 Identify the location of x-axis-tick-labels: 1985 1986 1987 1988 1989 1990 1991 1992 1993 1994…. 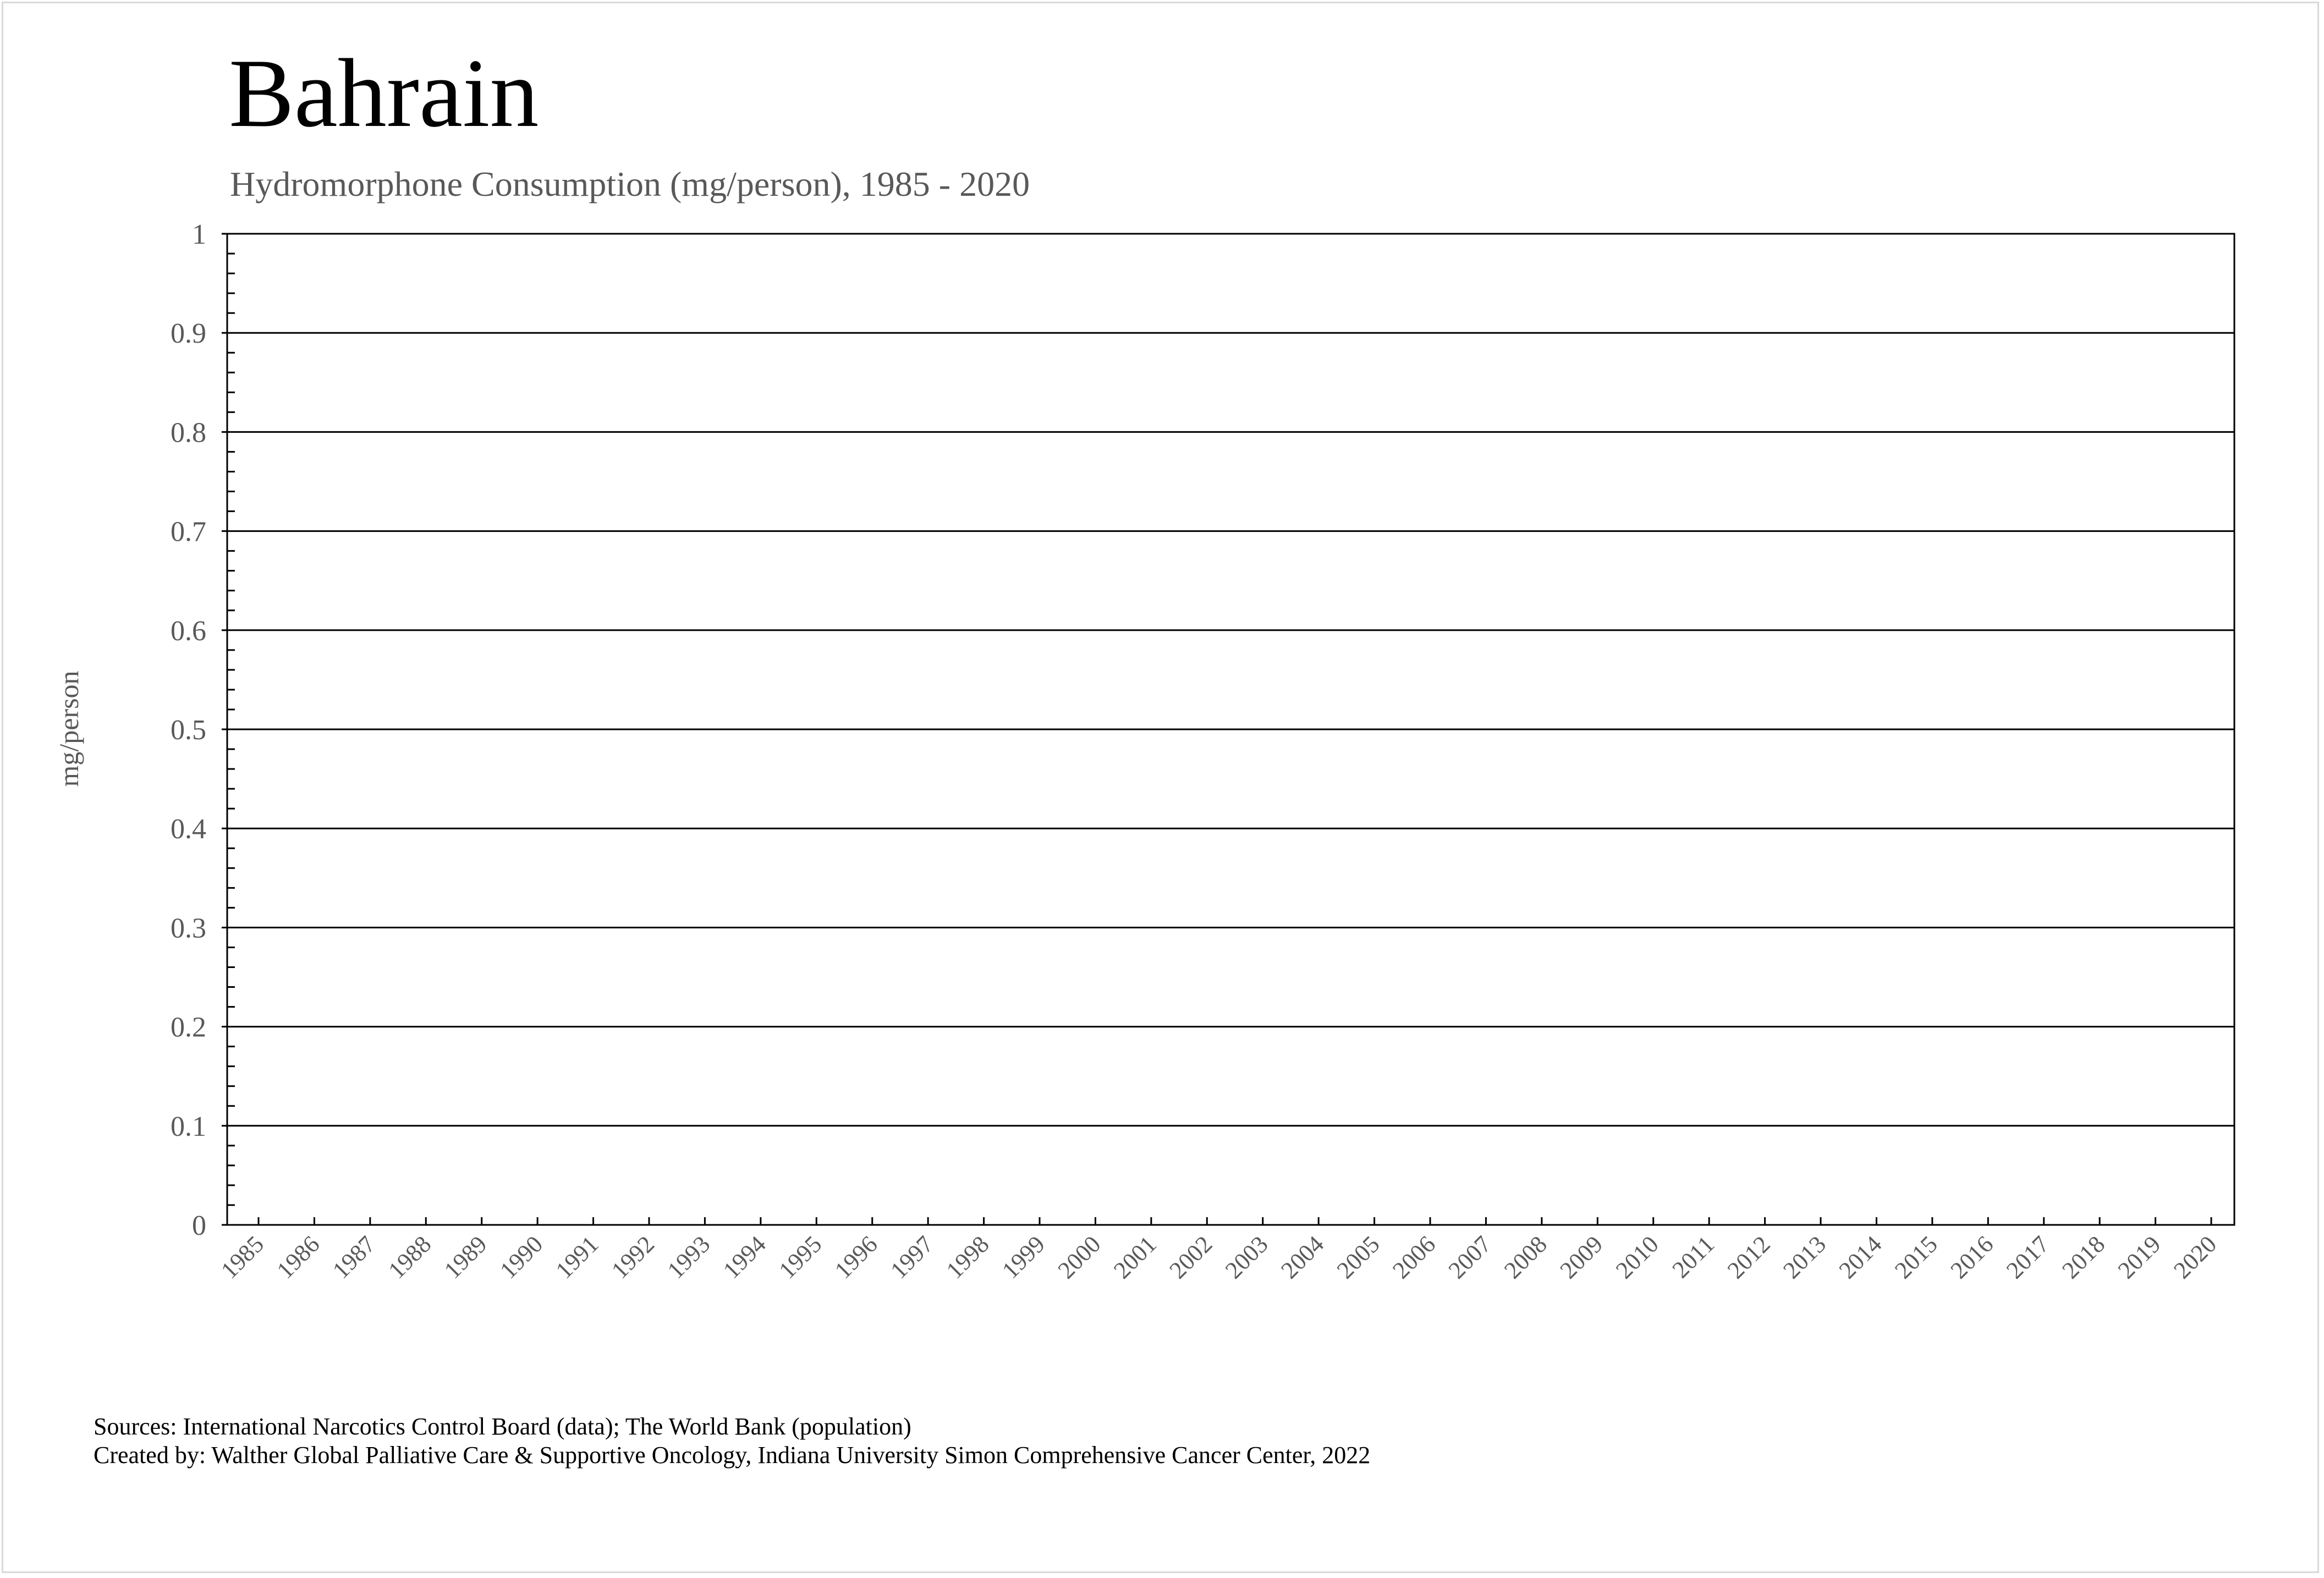
(1219, 1257).